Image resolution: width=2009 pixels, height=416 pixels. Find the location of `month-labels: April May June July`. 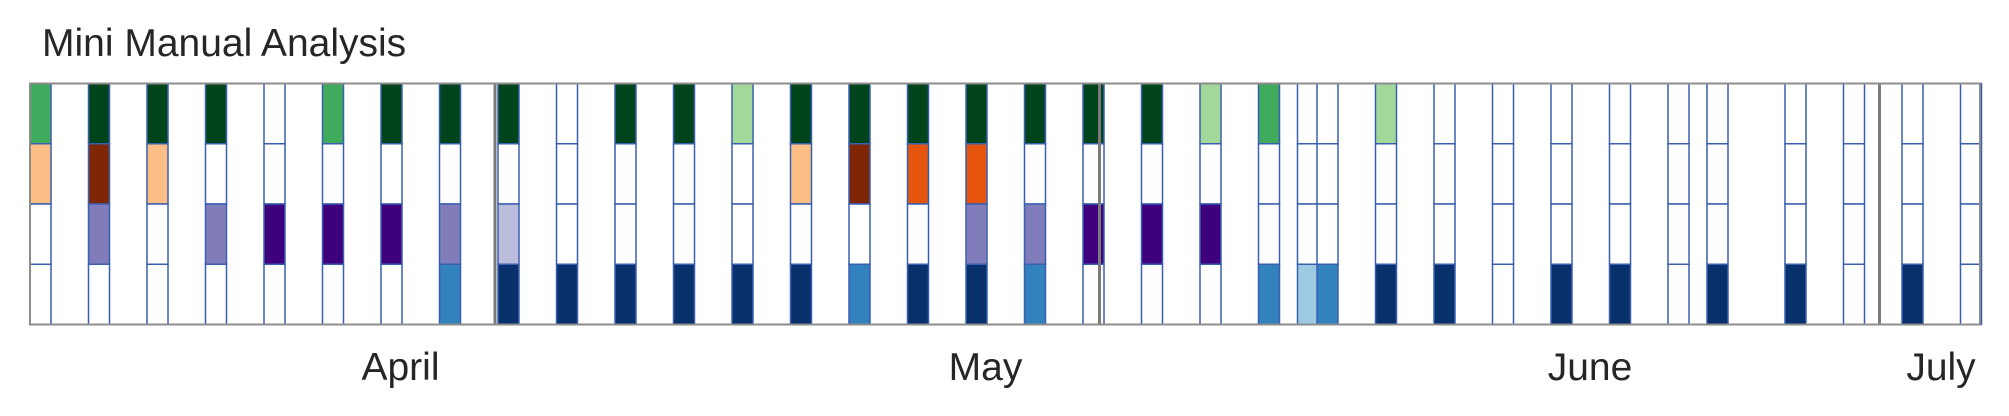

month-labels: April May June July is located at coordinates (1168, 367).